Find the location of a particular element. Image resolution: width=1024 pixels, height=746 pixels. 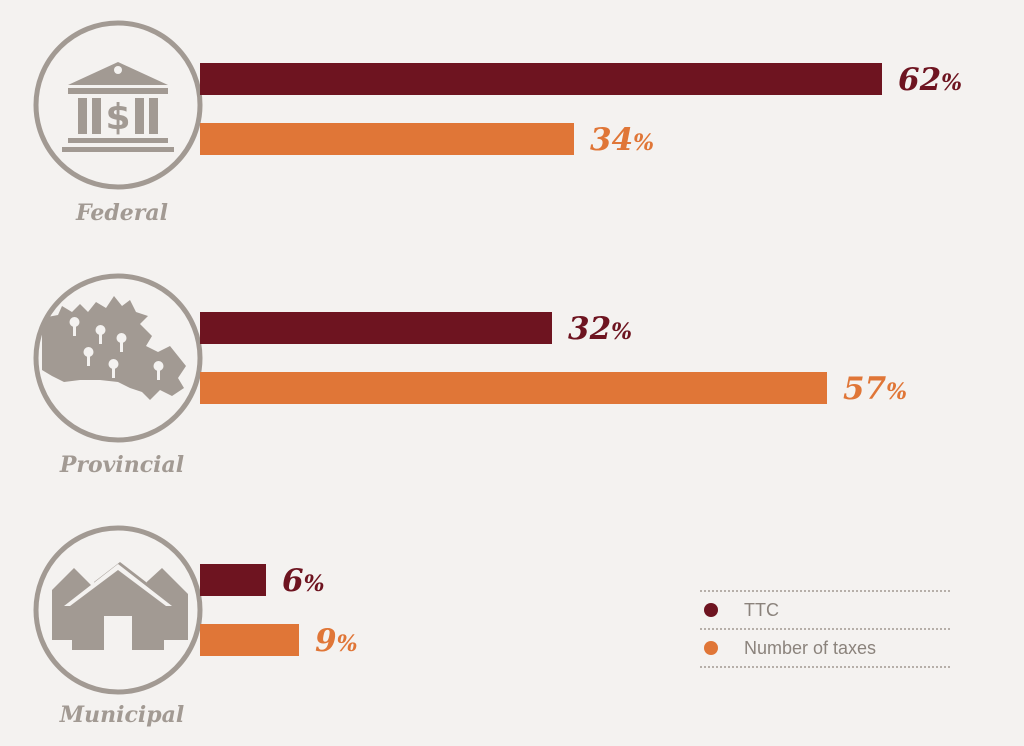

category-label-provincial: Provincial is located at coordinates (121, 465).